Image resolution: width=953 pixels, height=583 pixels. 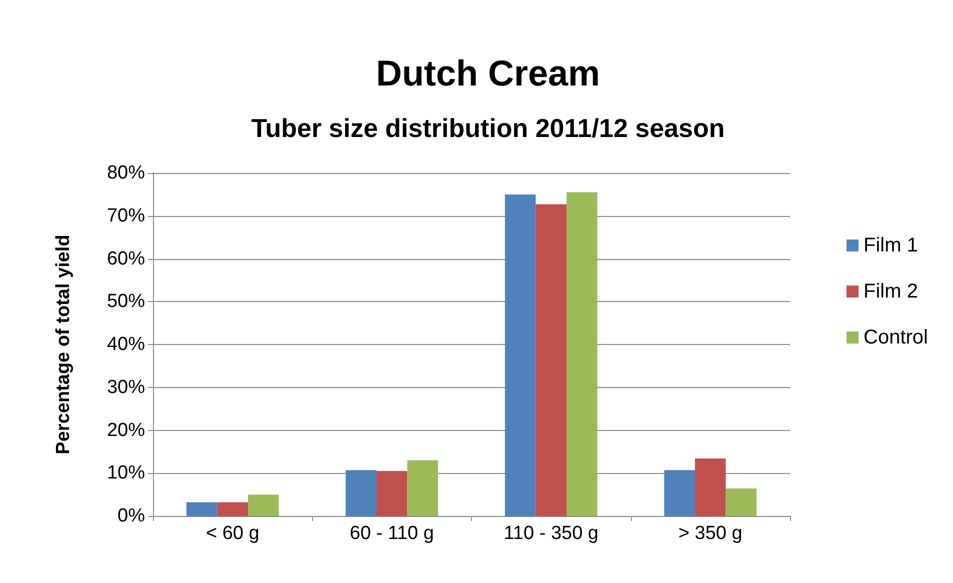 What do you see at coordinates (126, 301) in the screenshot?
I see `y-tick-label: 50%` at bounding box center [126, 301].